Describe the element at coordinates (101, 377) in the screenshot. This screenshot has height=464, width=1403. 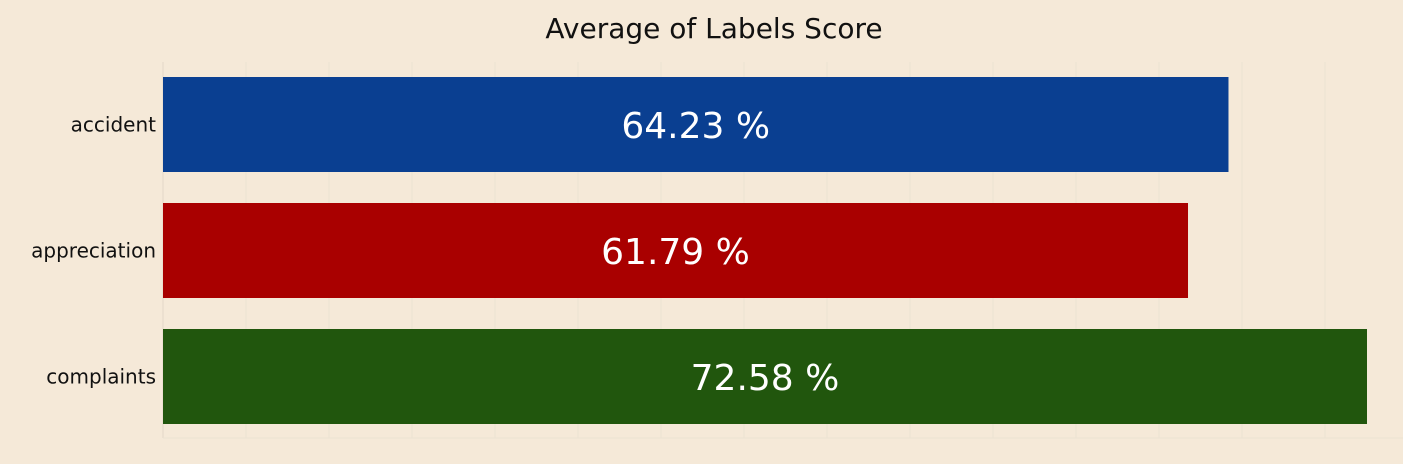
I see `category-label-complaints: complaints` at that location.